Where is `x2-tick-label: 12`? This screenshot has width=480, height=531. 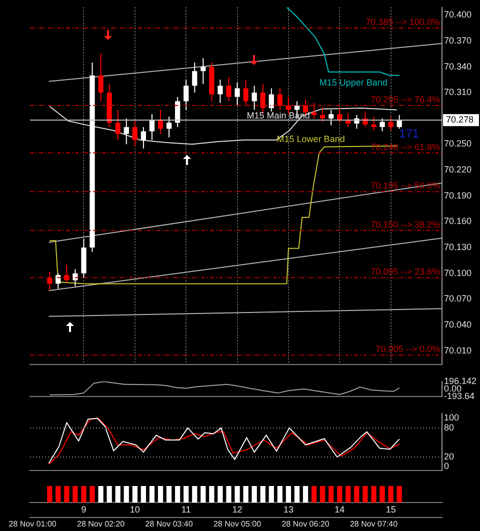 x2-tick-label: 12 is located at coordinates (237, 509).